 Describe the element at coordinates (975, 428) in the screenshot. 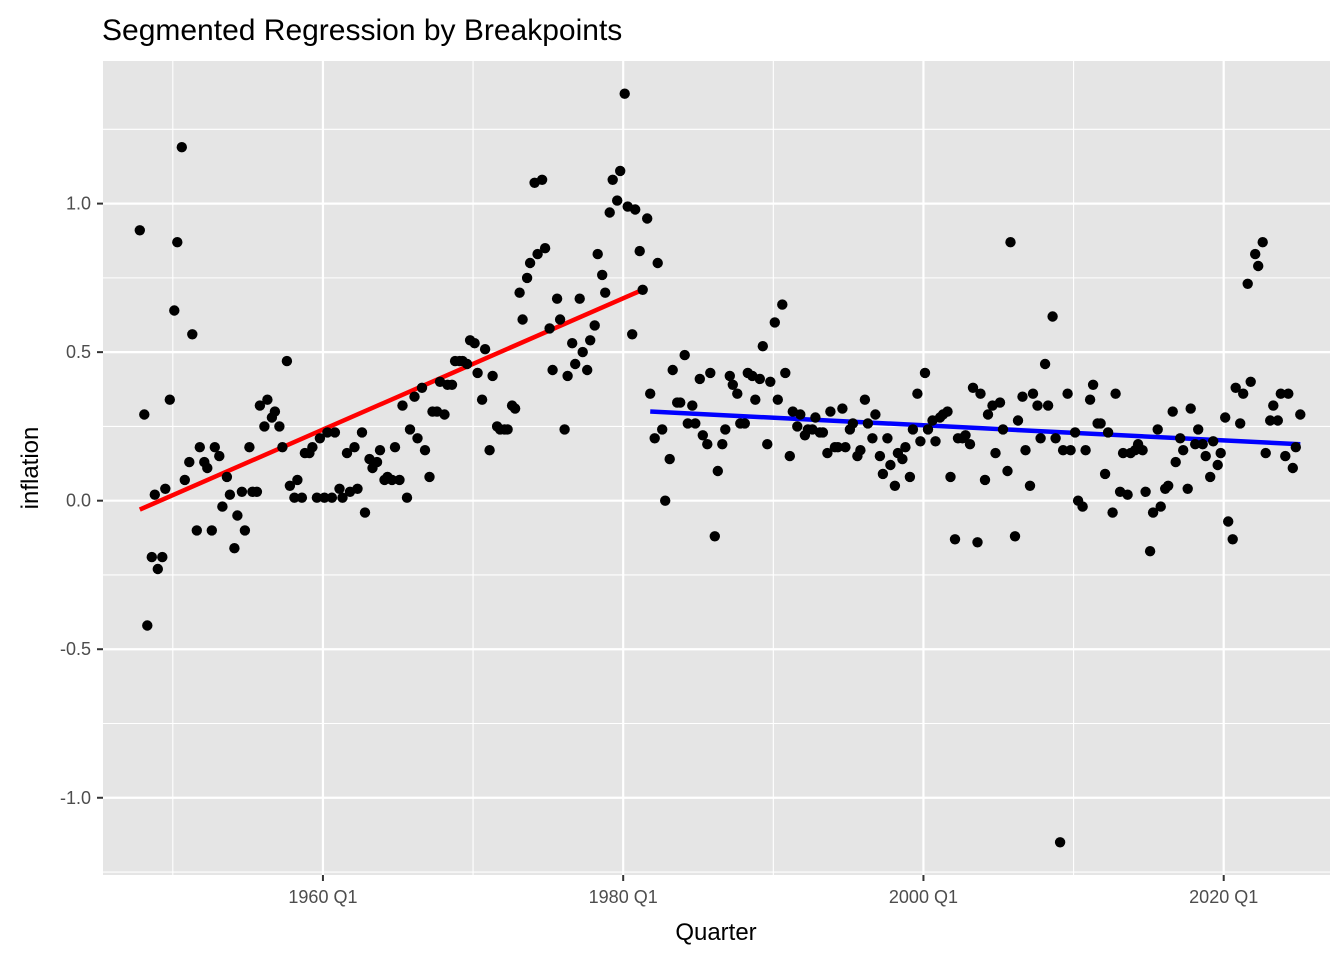

I see `regression-segment` at that location.